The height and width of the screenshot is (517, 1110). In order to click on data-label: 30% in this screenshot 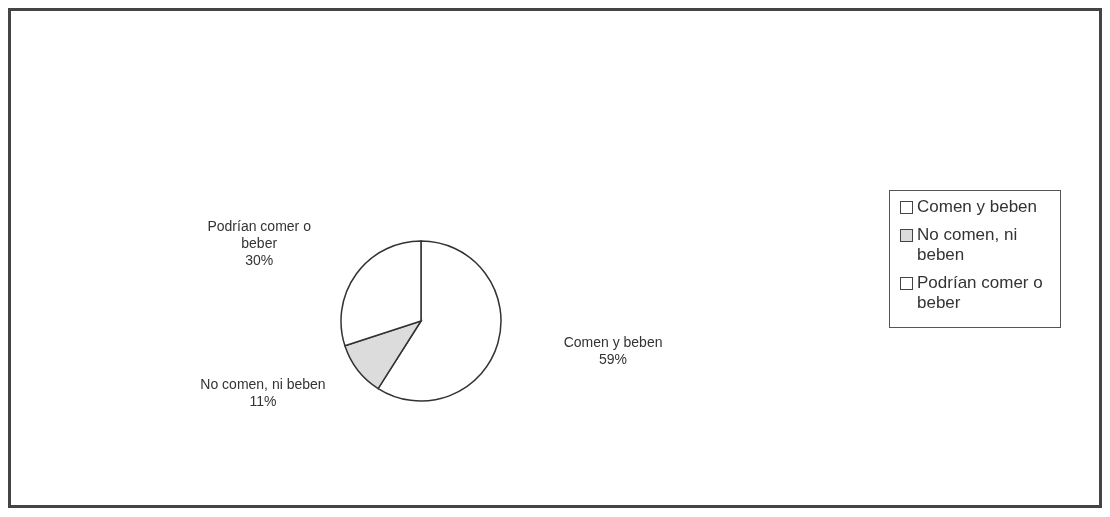, I will do `click(259, 259)`.